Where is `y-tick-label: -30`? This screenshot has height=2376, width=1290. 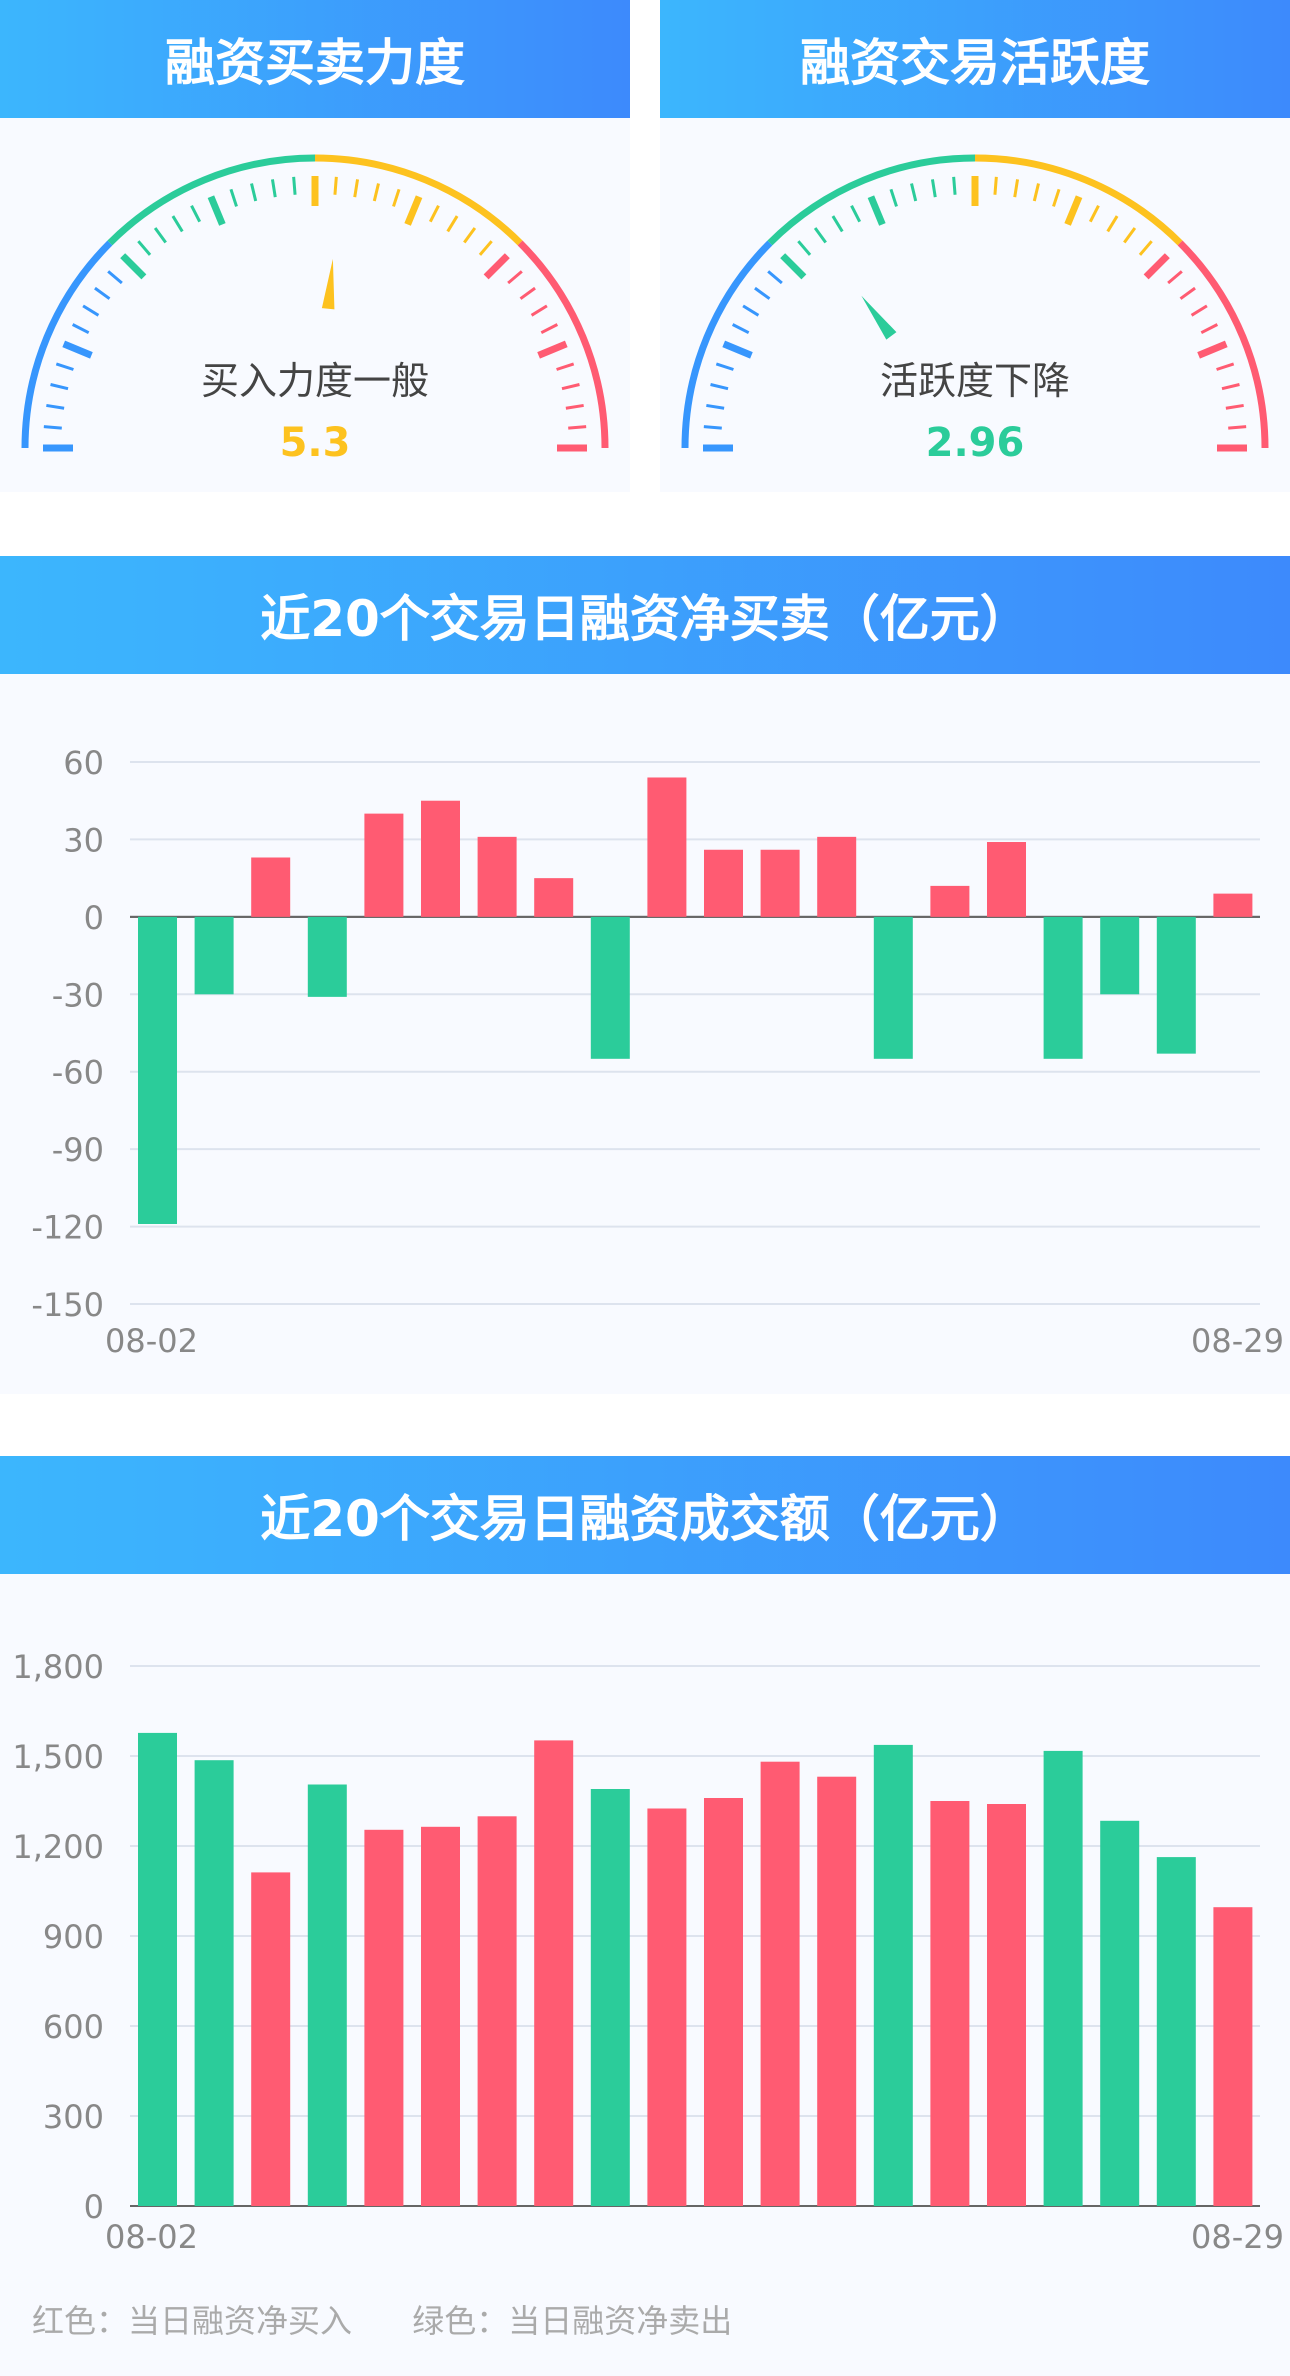
y-tick-label: -30 is located at coordinates (78, 995).